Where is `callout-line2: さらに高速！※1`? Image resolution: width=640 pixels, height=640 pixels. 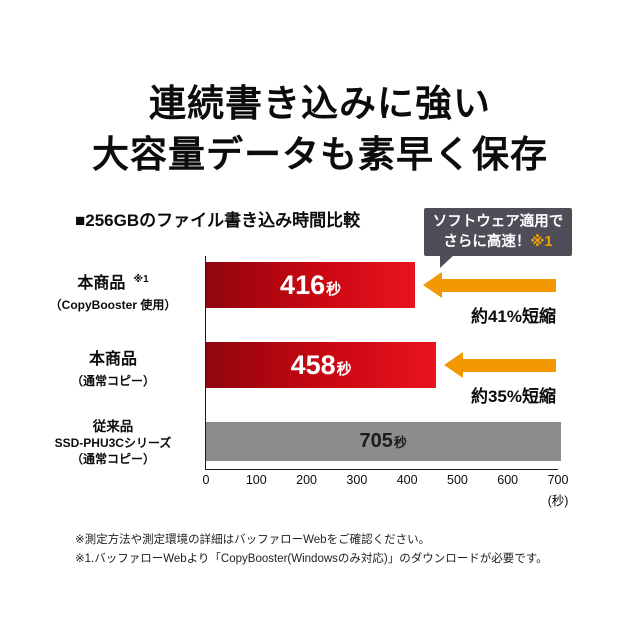 callout-line2: さらに高速！※1 is located at coordinates (498, 242).